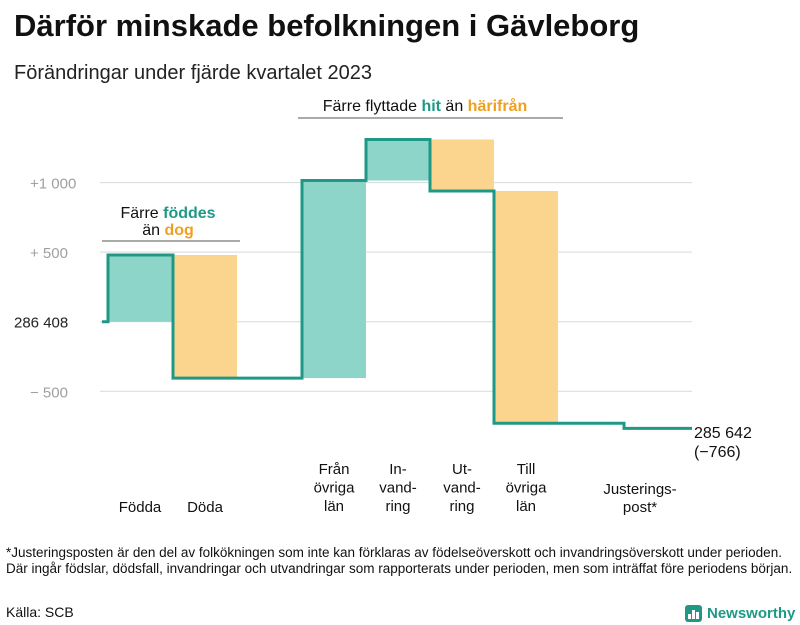  What do you see at coordinates (431, 106) in the screenshot?
I see `annotation-span: hit` at bounding box center [431, 106].